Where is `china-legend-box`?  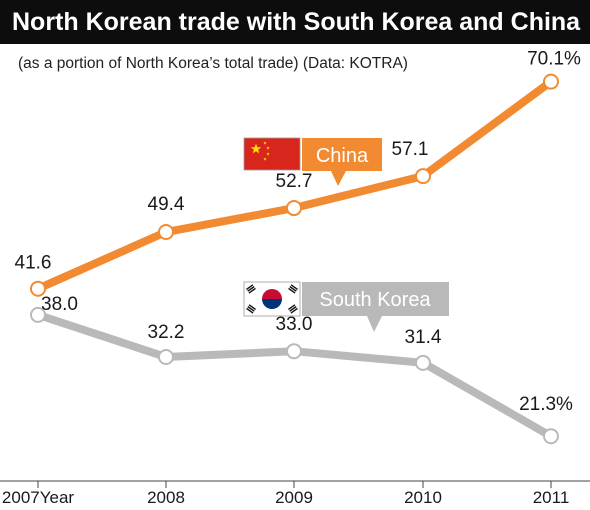
china-legend-box is located at coordinates (342, 162).